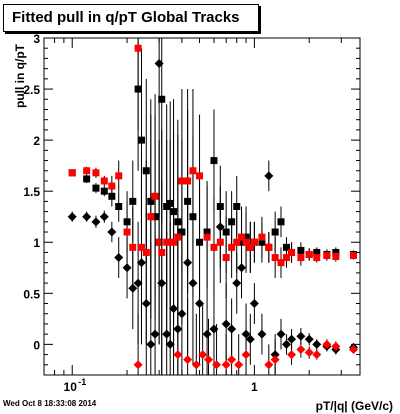 Image resolution: width=400 pixels, height=414 pixels. I want to click on x-axis-label: pT/|q| (GeV/c), so click(354, 406).